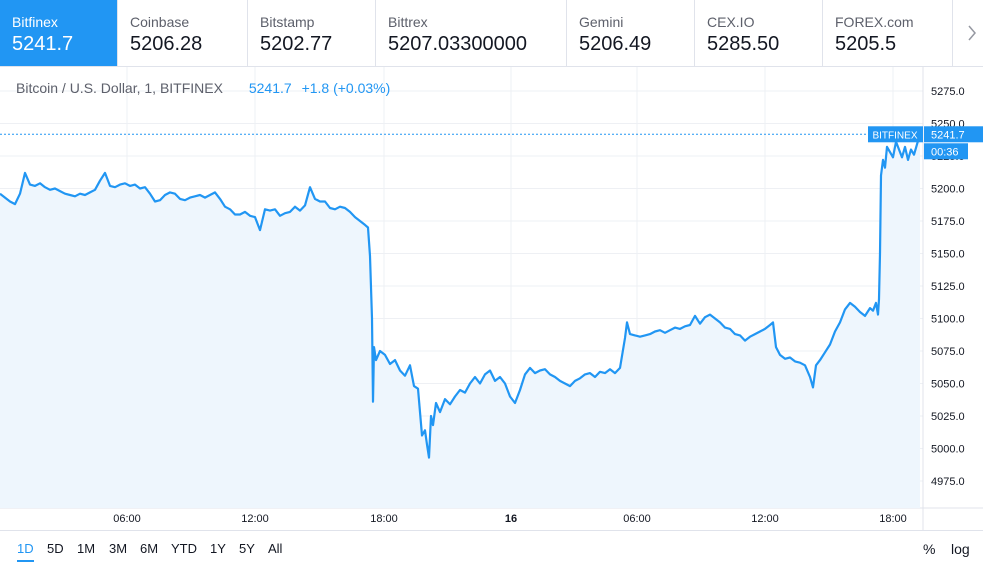  What do you see at coordinates (247, 548) in the screenshot?
I see `range-button-5y: 5Y` at bounding box center [247, 548].